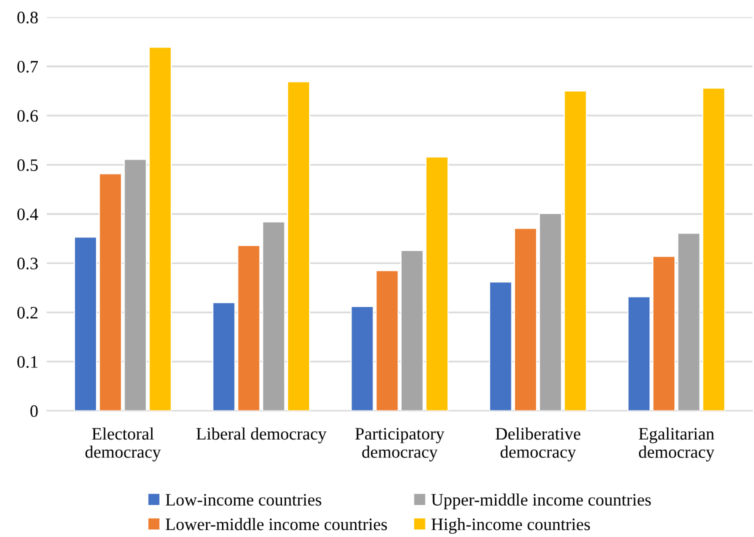  I want to click on x-tick-label: Egalitarian democracy, so click(676, 444).